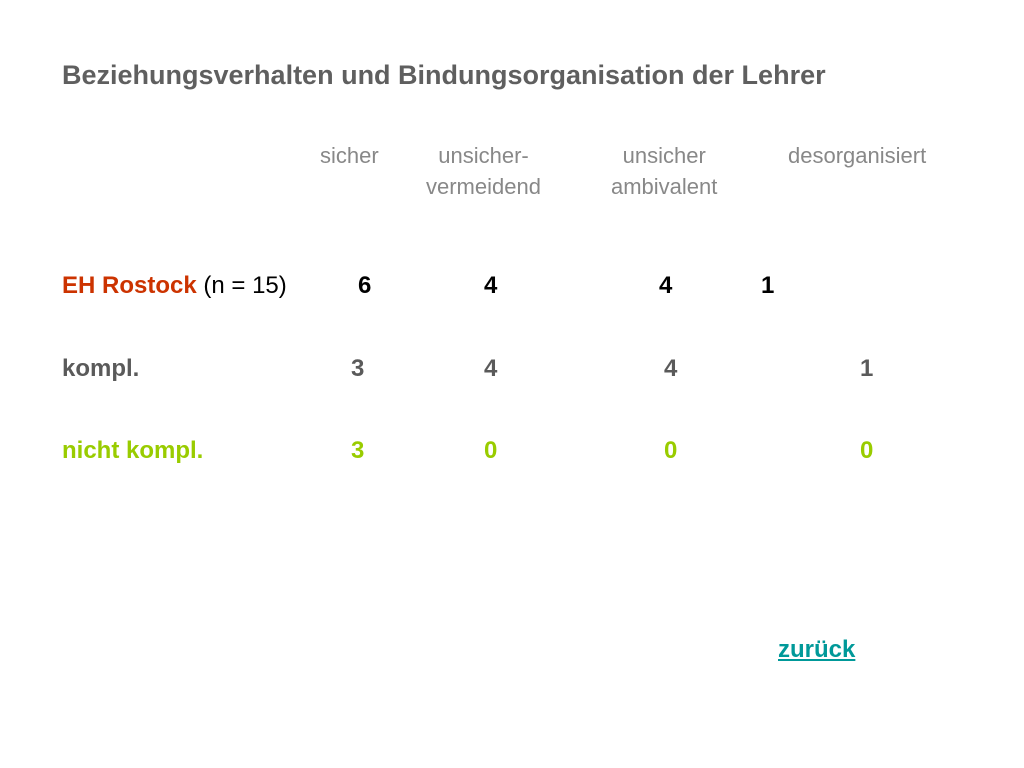 The image size is (1024, 768). I want to click on row-label-nicht-kompl: nicht kompl., so click(133, 450).